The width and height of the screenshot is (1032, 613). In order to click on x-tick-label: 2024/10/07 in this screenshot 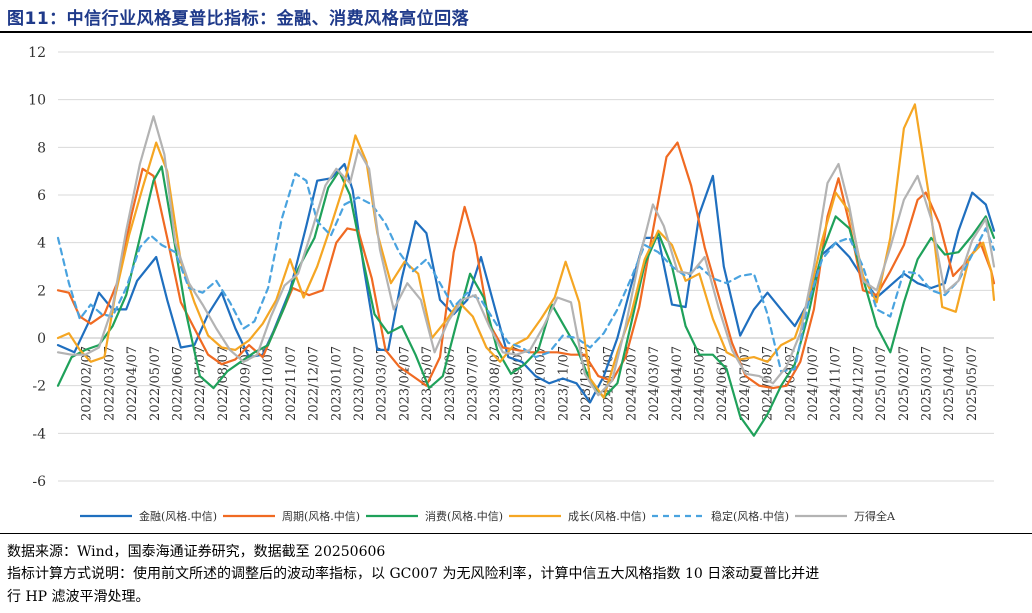, I will do `click(813, 383)`.